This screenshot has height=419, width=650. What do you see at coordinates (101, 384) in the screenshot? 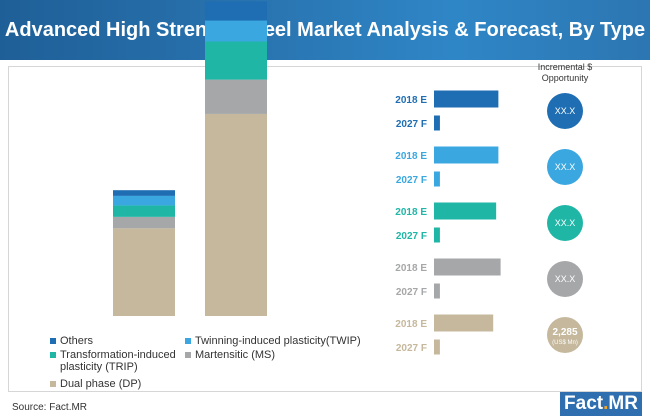
I see `legend-label-dp: Dual phase (DP)` at bounding box center [101, 384].